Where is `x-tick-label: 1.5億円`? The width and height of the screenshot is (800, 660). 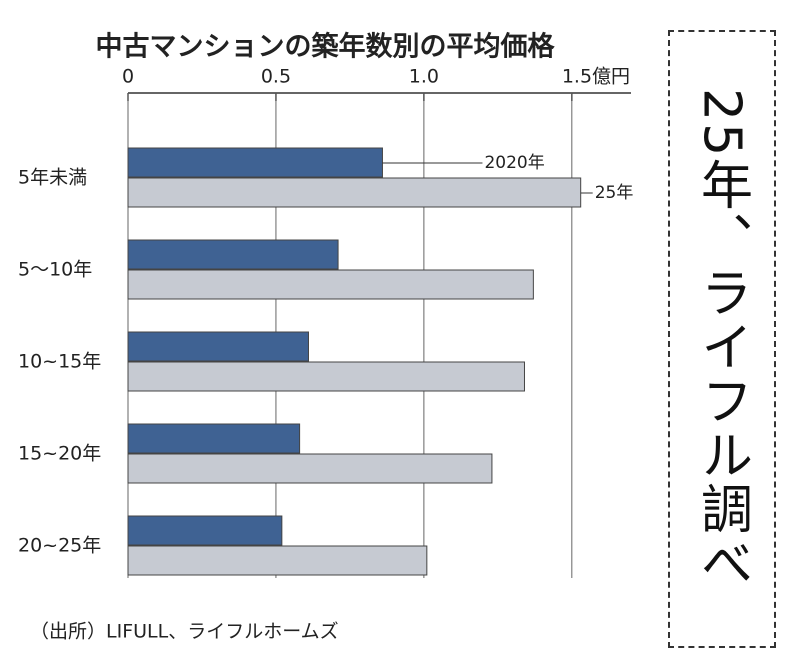
x-tick-label: 1.5億円 is located at coordinates (596, 77).